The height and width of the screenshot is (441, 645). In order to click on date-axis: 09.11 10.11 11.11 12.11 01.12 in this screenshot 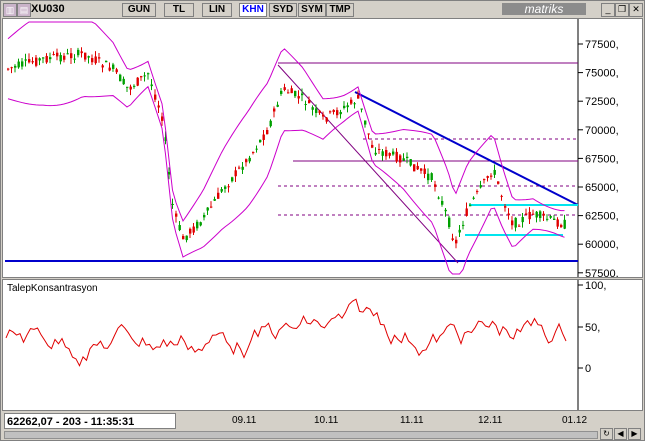, I will do `click(388, 421)`.